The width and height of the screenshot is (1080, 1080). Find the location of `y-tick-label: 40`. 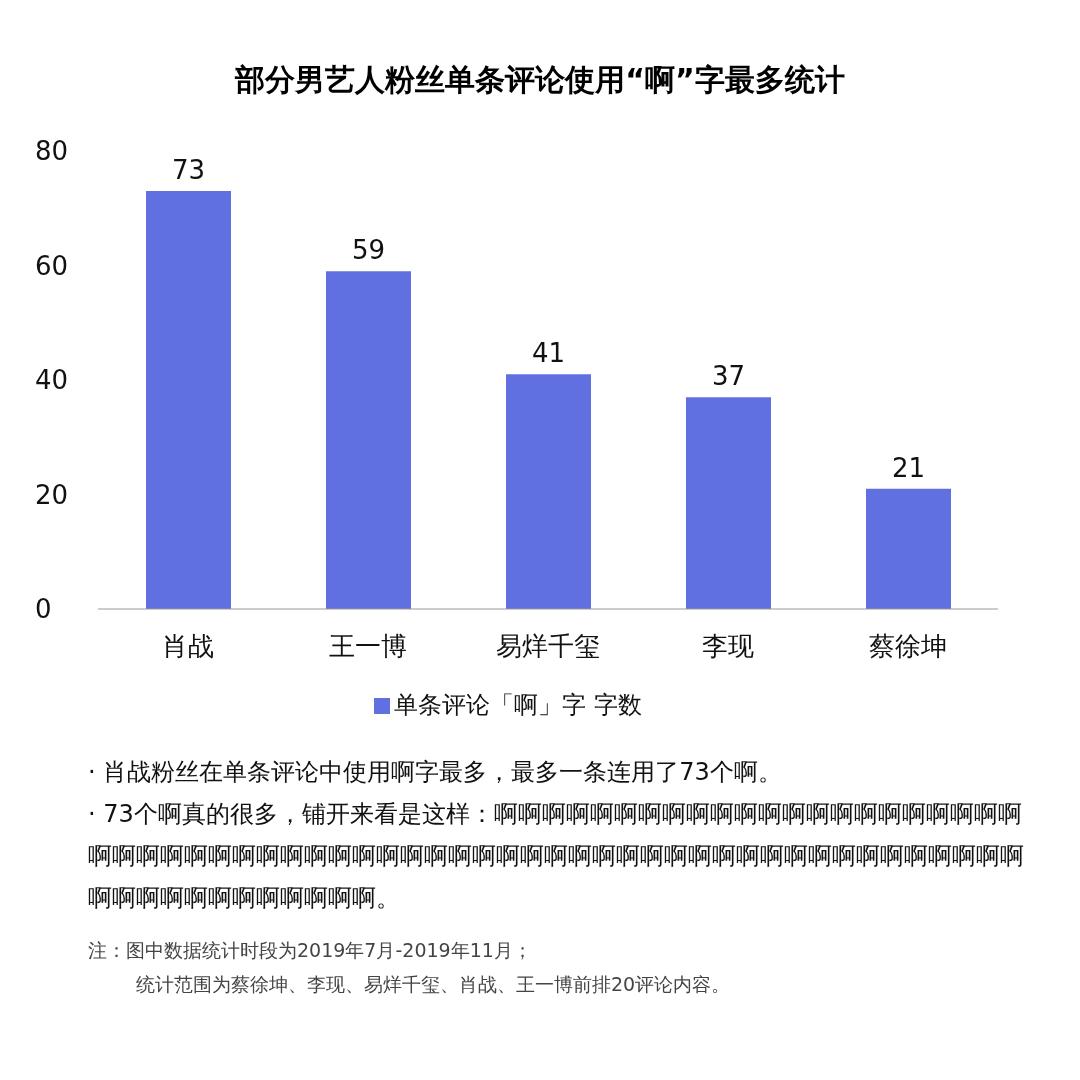

y-tick-label: 40 is located at coordinates (52, 380).